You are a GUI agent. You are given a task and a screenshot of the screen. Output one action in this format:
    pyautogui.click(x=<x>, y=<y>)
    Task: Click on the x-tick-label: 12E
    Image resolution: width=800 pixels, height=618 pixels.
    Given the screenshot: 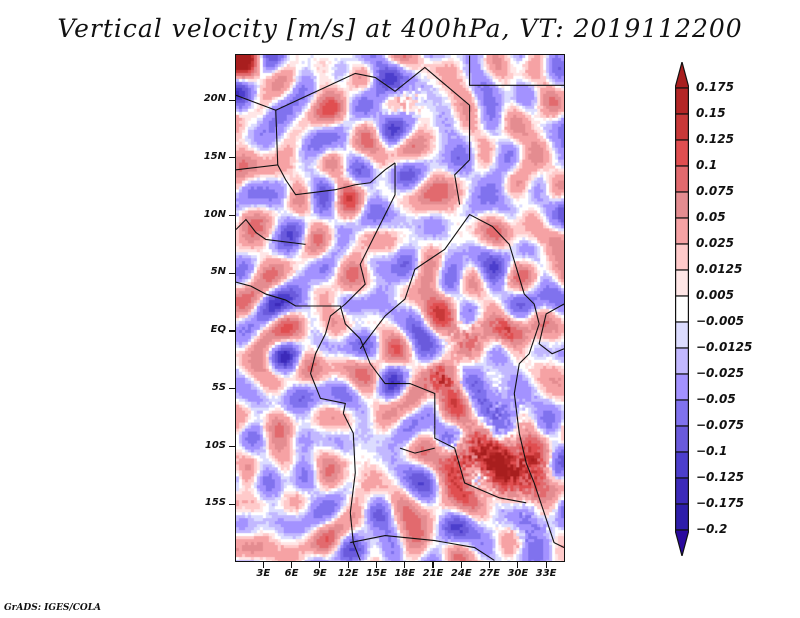 What is the action you would take?
    pyautogui.click(x=348, y=573)
    